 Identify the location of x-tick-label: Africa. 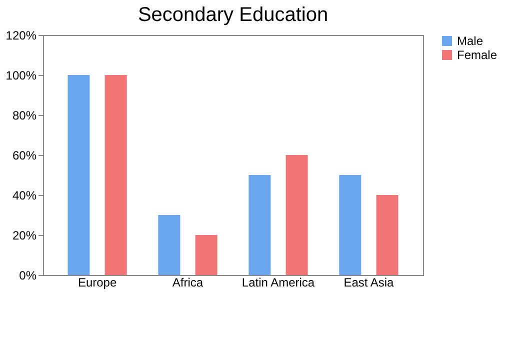
(188, 283).